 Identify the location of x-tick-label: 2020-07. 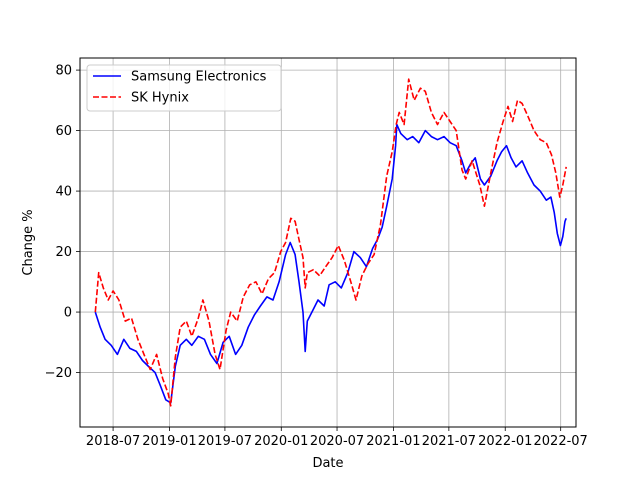
(337, 441).